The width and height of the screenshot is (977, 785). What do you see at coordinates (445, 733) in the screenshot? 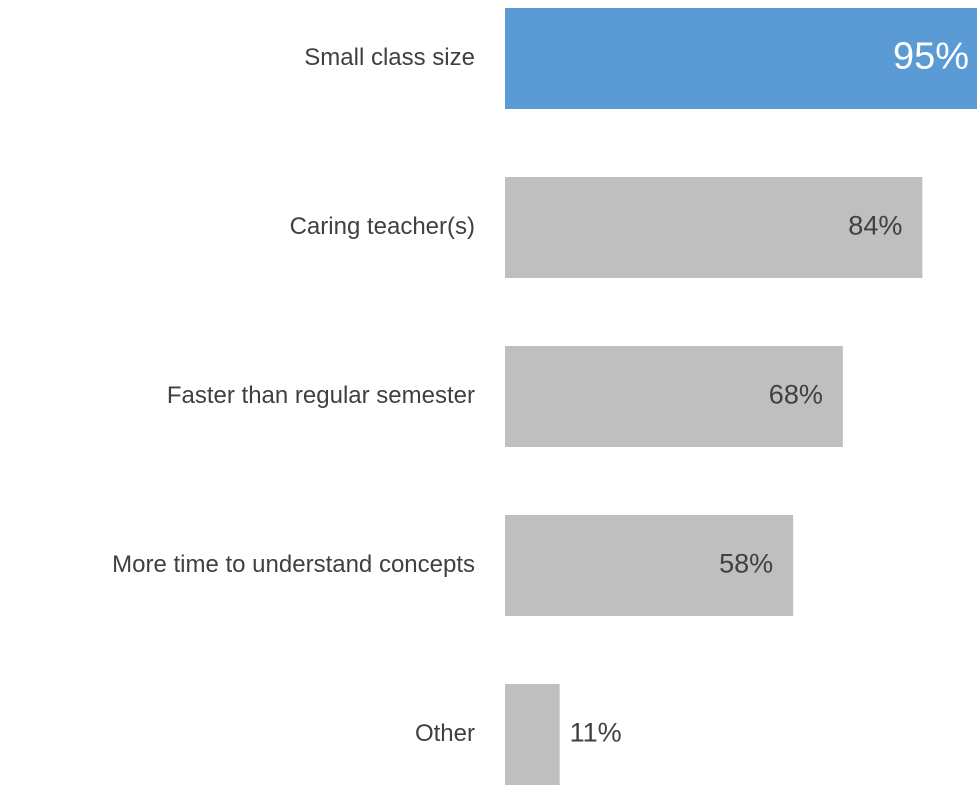
I see `category-label: Other` at bounding box center [445, 733].